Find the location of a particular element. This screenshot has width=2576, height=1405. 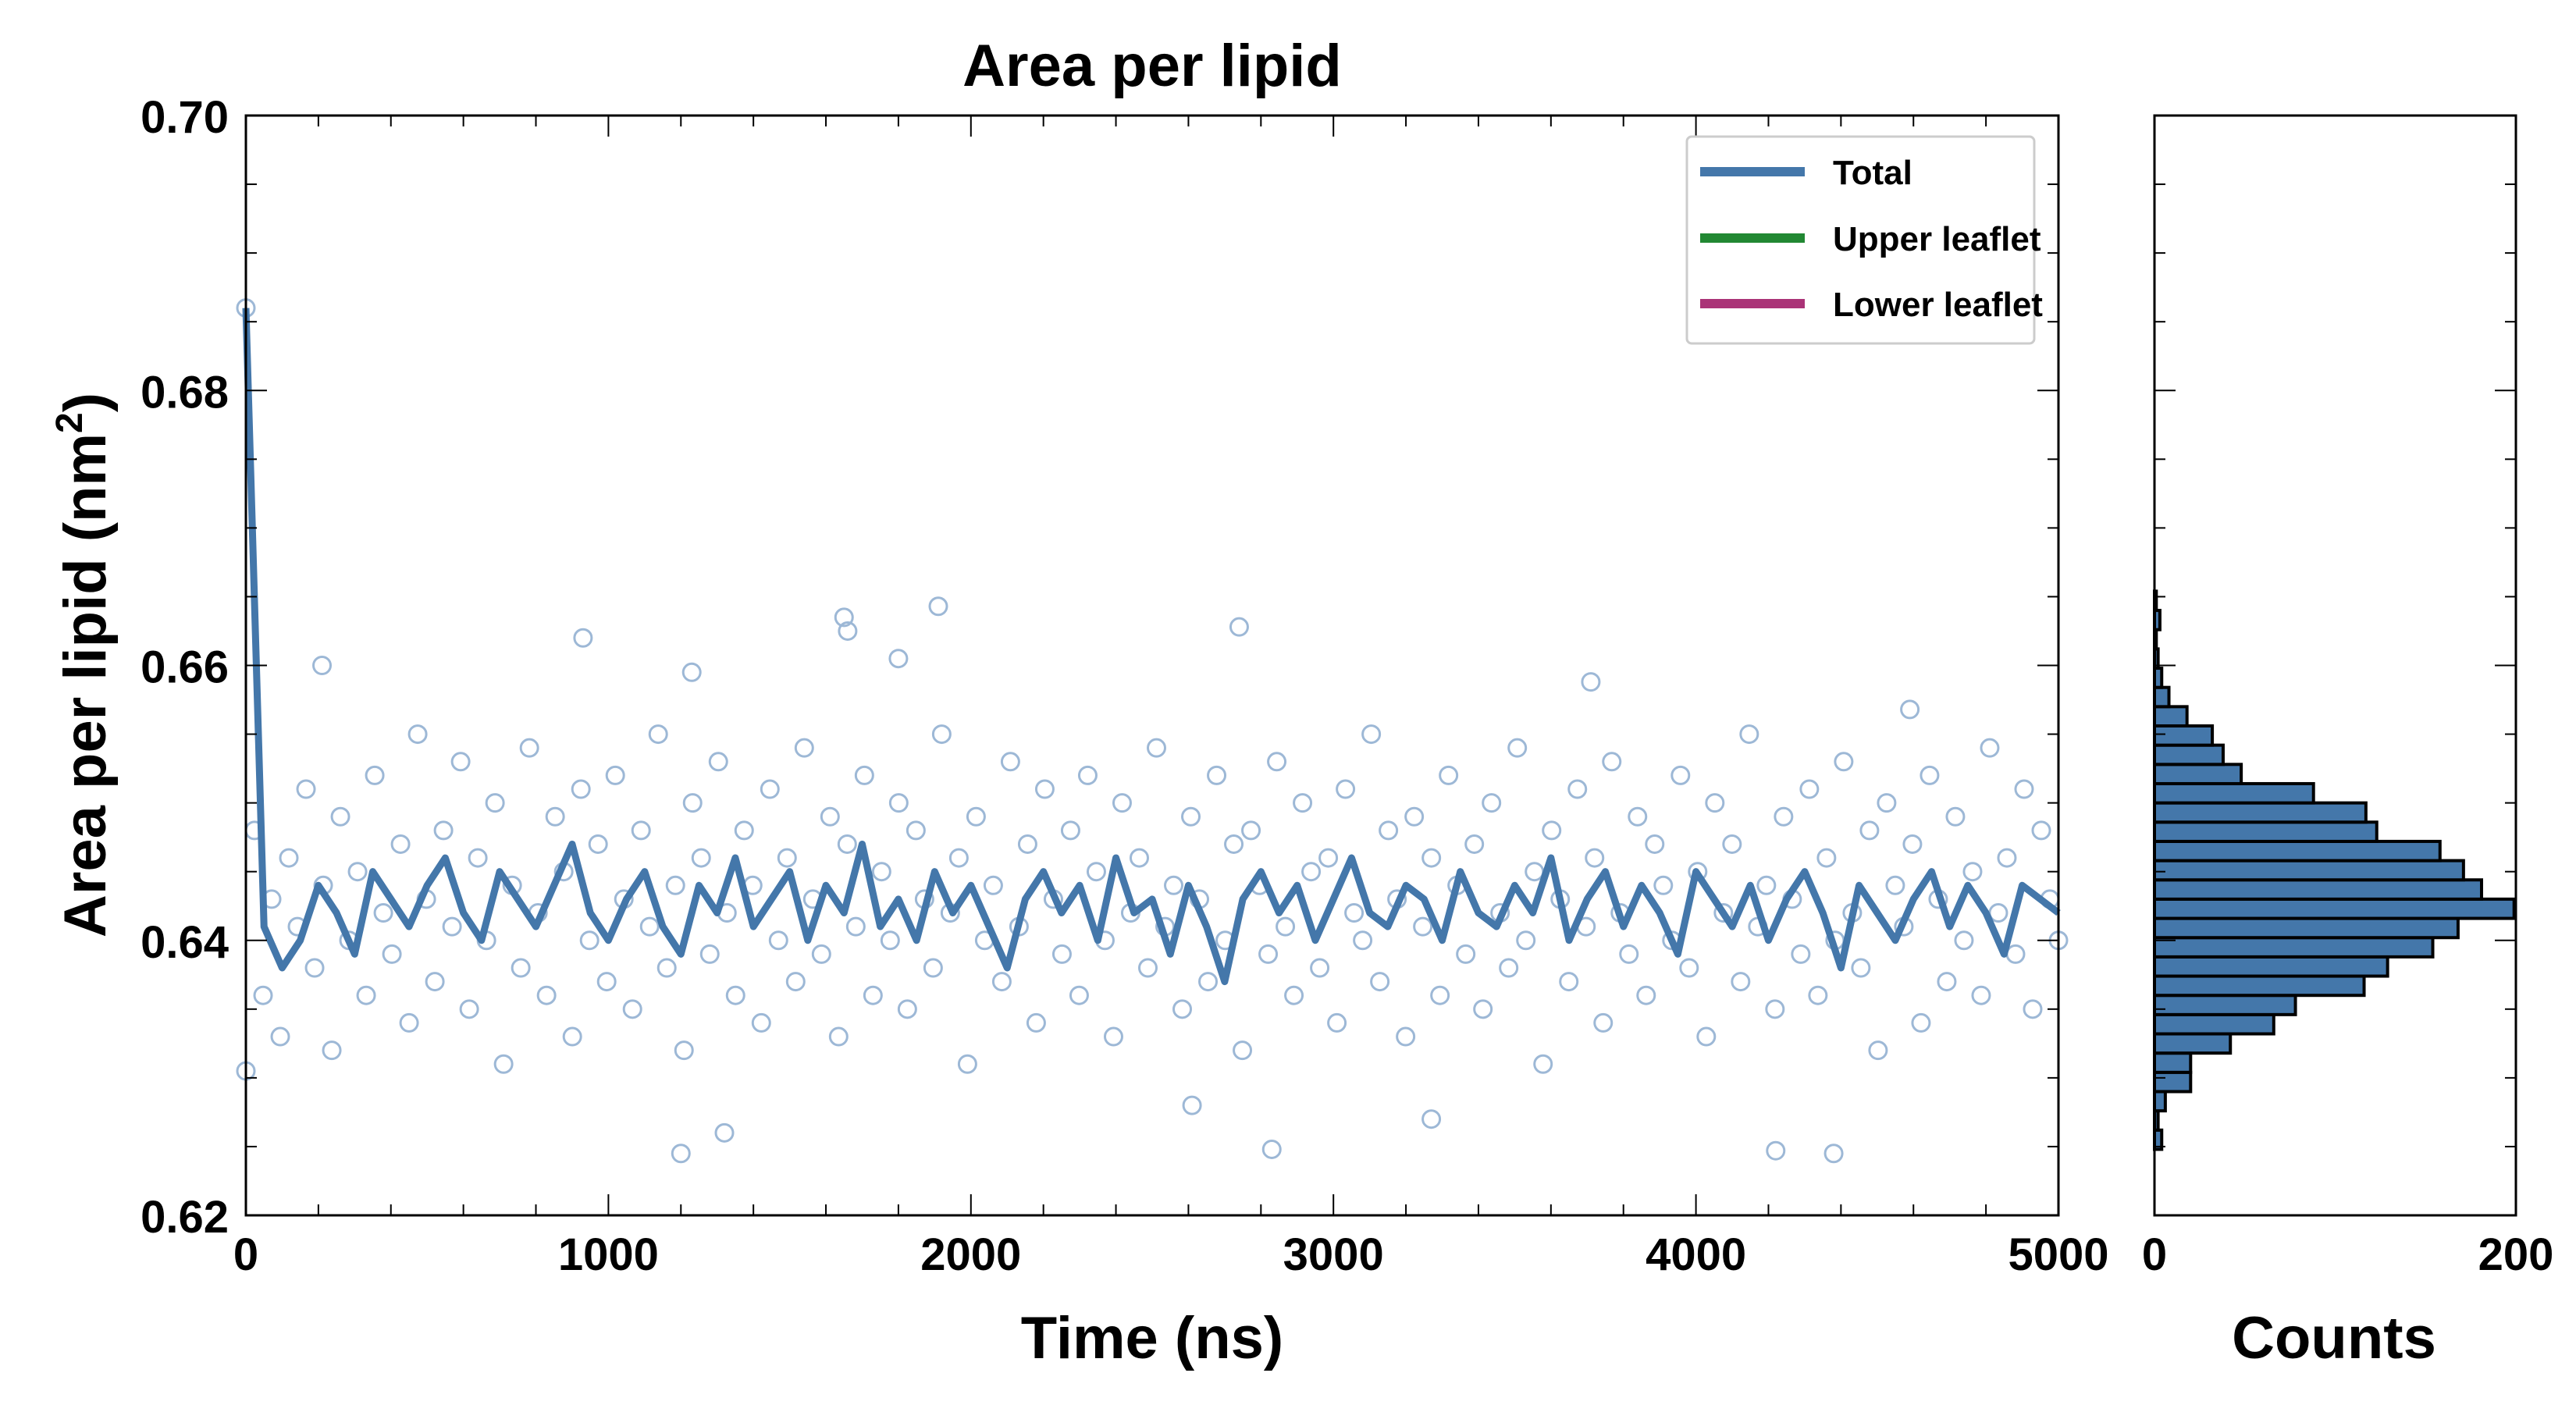

y-axis-title: Area per lipid (nm2) is located at coordinates (84, 665).